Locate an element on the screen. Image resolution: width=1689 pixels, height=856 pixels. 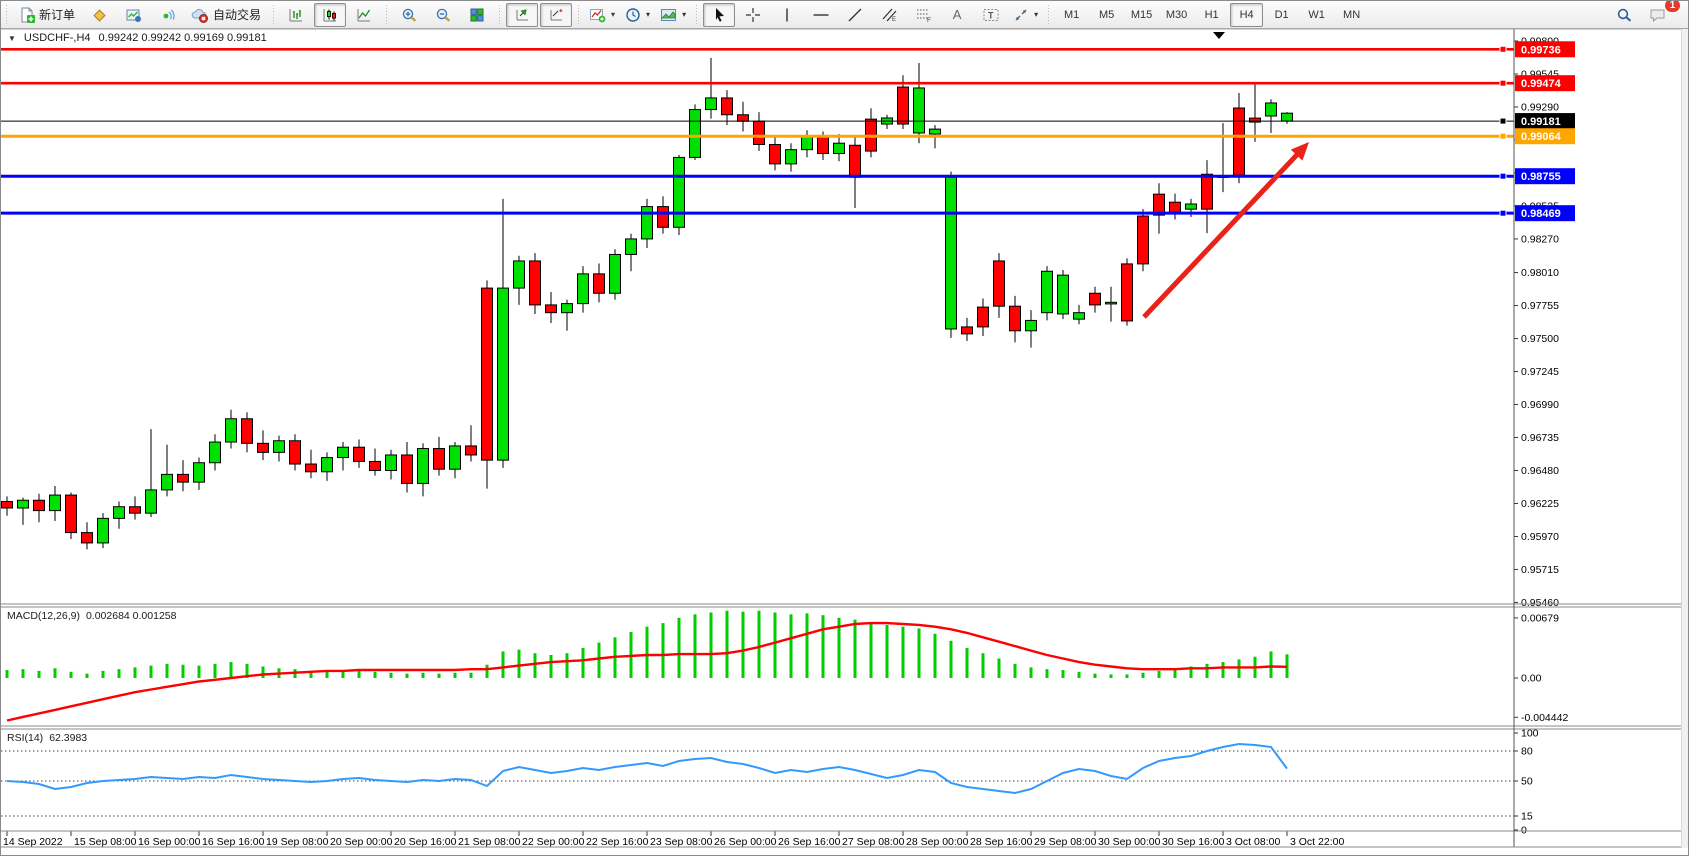
svg-text: 0.96480 is located at coordinates (1540, 471).